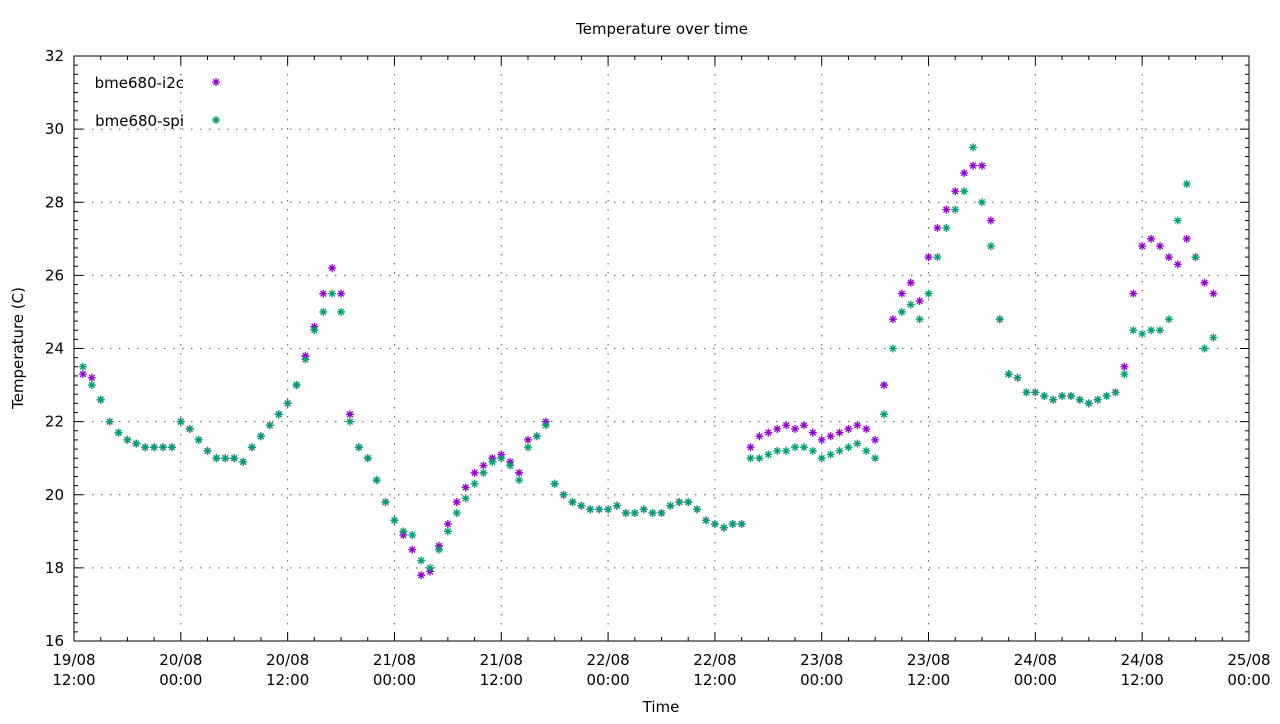 This screenshot has width=1280, height=724. What do you see at coordinates (1035, 660) in the screenshot?
I see `x-tick-label-date: 24/08` at bounding box center [1035, 660].